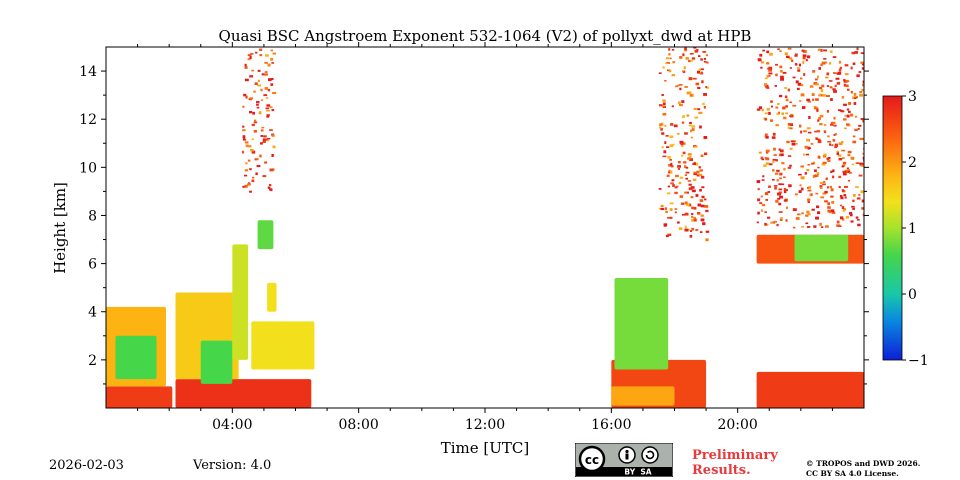  I want to click on x-tick-label: 08:00, so click(358, 425).